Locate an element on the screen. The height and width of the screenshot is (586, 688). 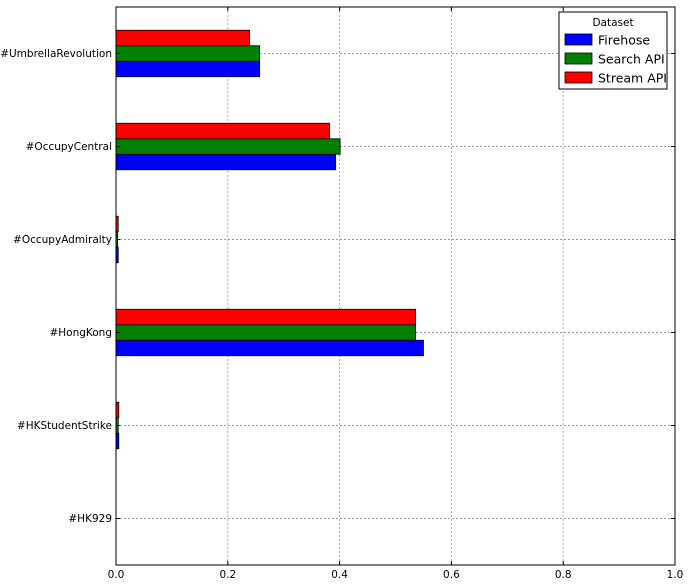
legend-items: Firehose Search API Stream API is located at coordinates (615, 59).